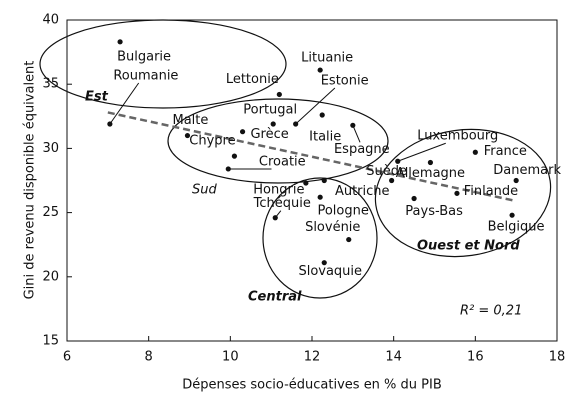 This screenshot has width=584, height=402. Describe the element at coordinates (278, 190) in the screenshot. I see `point-label: Hongrie` at that location.